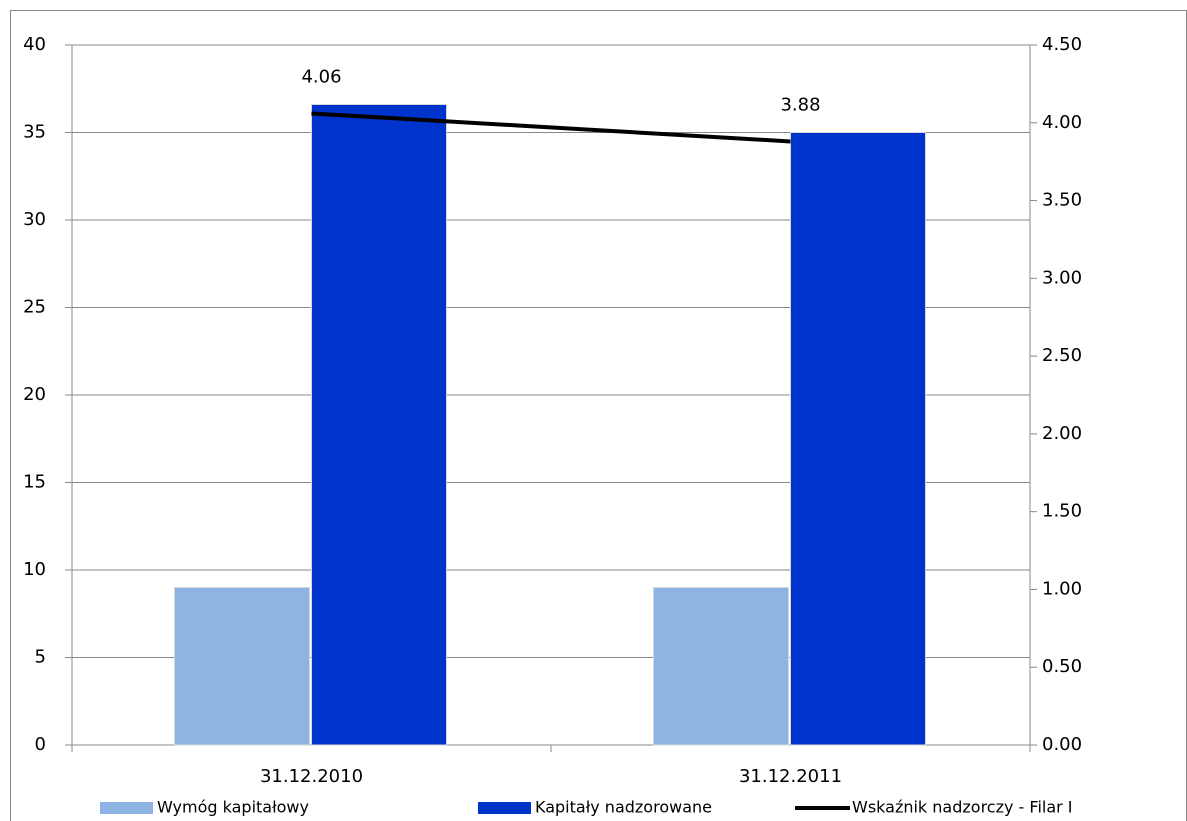 The height and width of the screenshot is (821, 1187). Describe the element at coordinates (34, 44) in the screenshot. I see `y-tick-label: 40` at that location.